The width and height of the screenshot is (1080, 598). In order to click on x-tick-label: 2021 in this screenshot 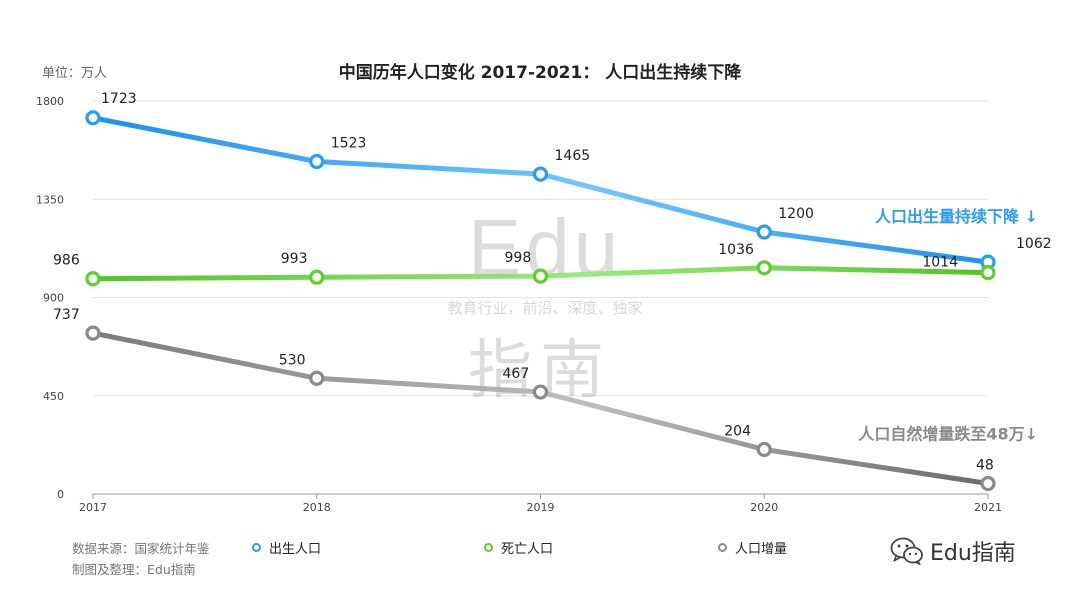, I will do `click(988, 507)`.